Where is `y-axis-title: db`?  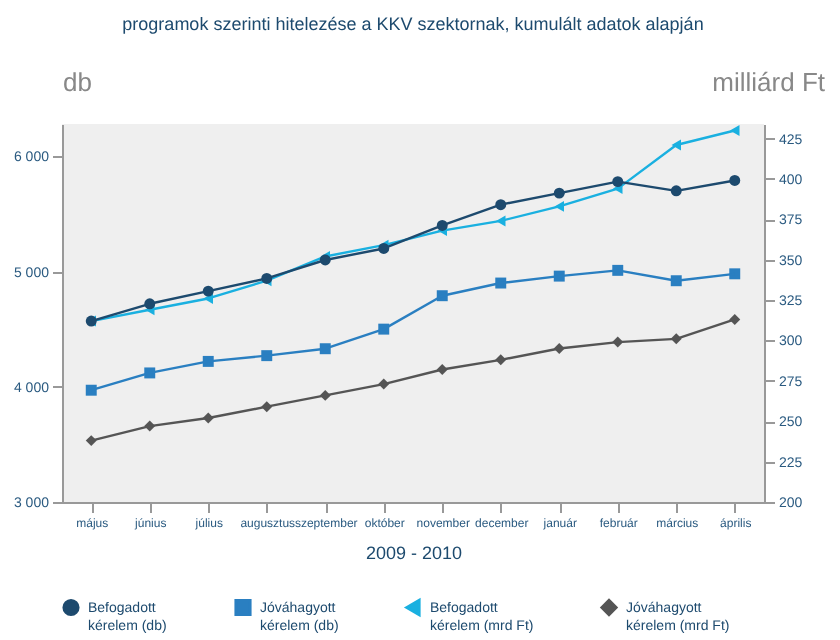 y-axis-title: db is located at coordinates (77, 82).